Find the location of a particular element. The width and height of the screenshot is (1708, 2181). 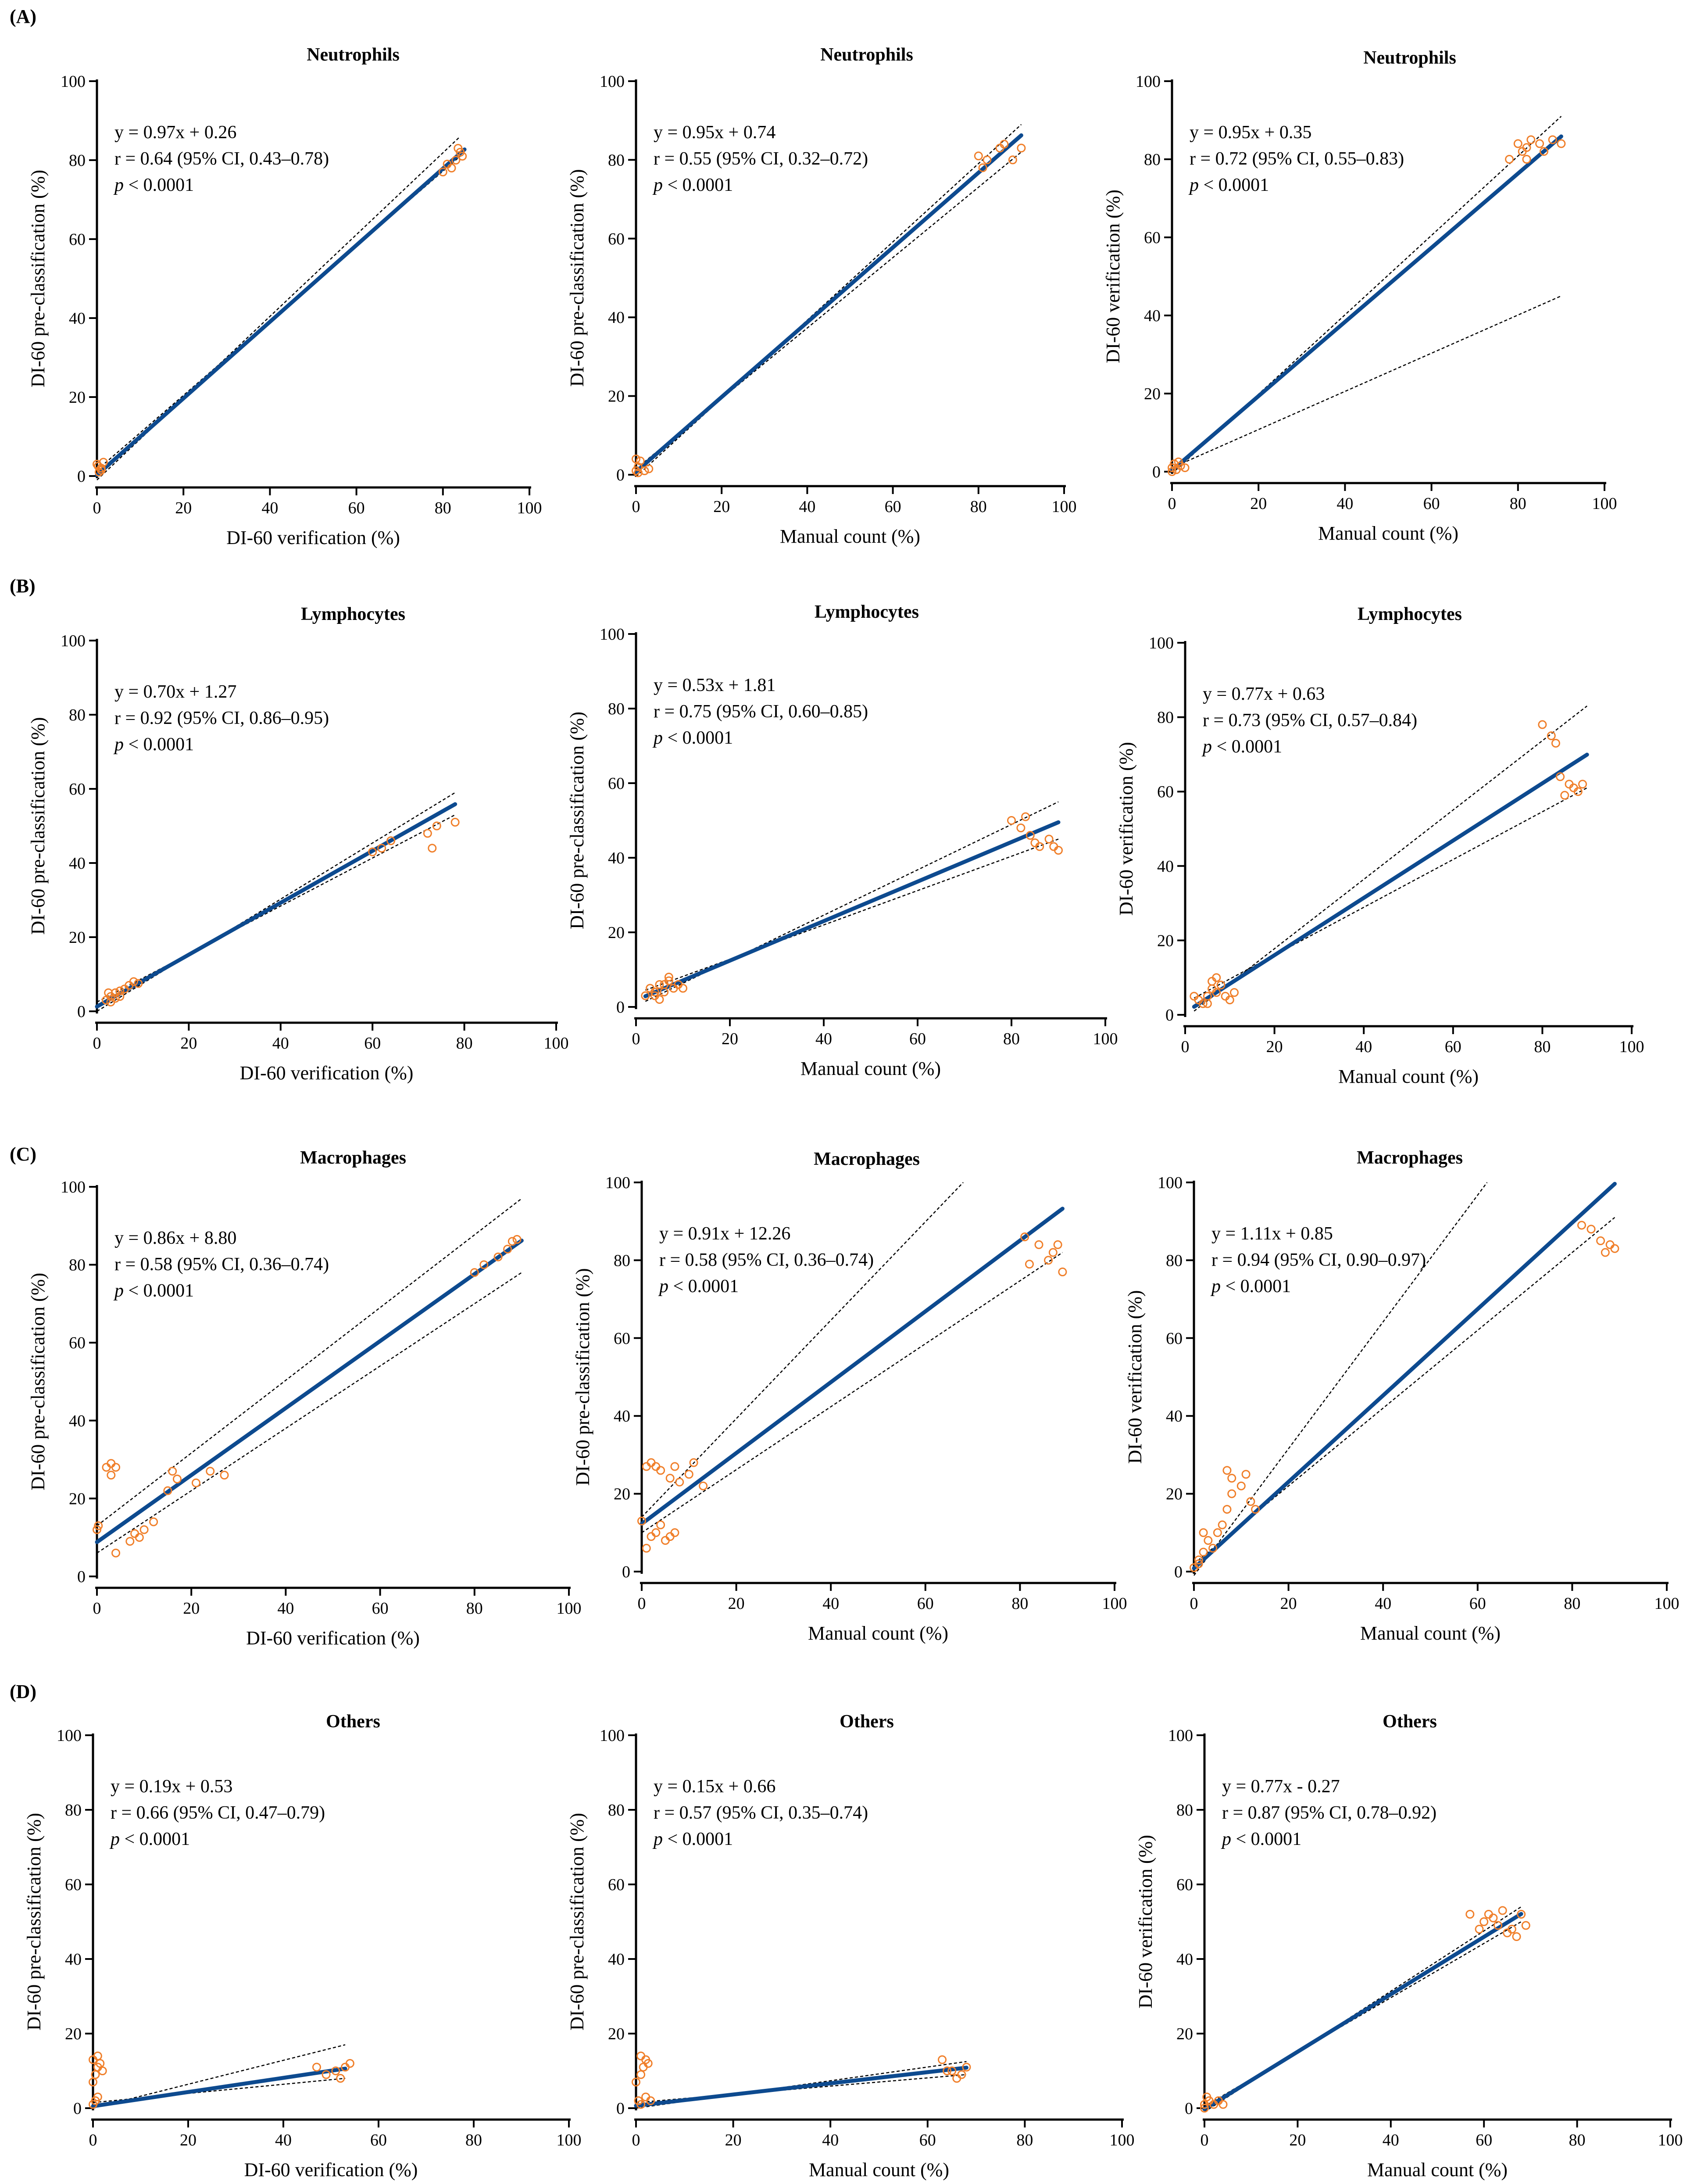

p-value: < 0.0001 is located at coordinates (1266, 1839).